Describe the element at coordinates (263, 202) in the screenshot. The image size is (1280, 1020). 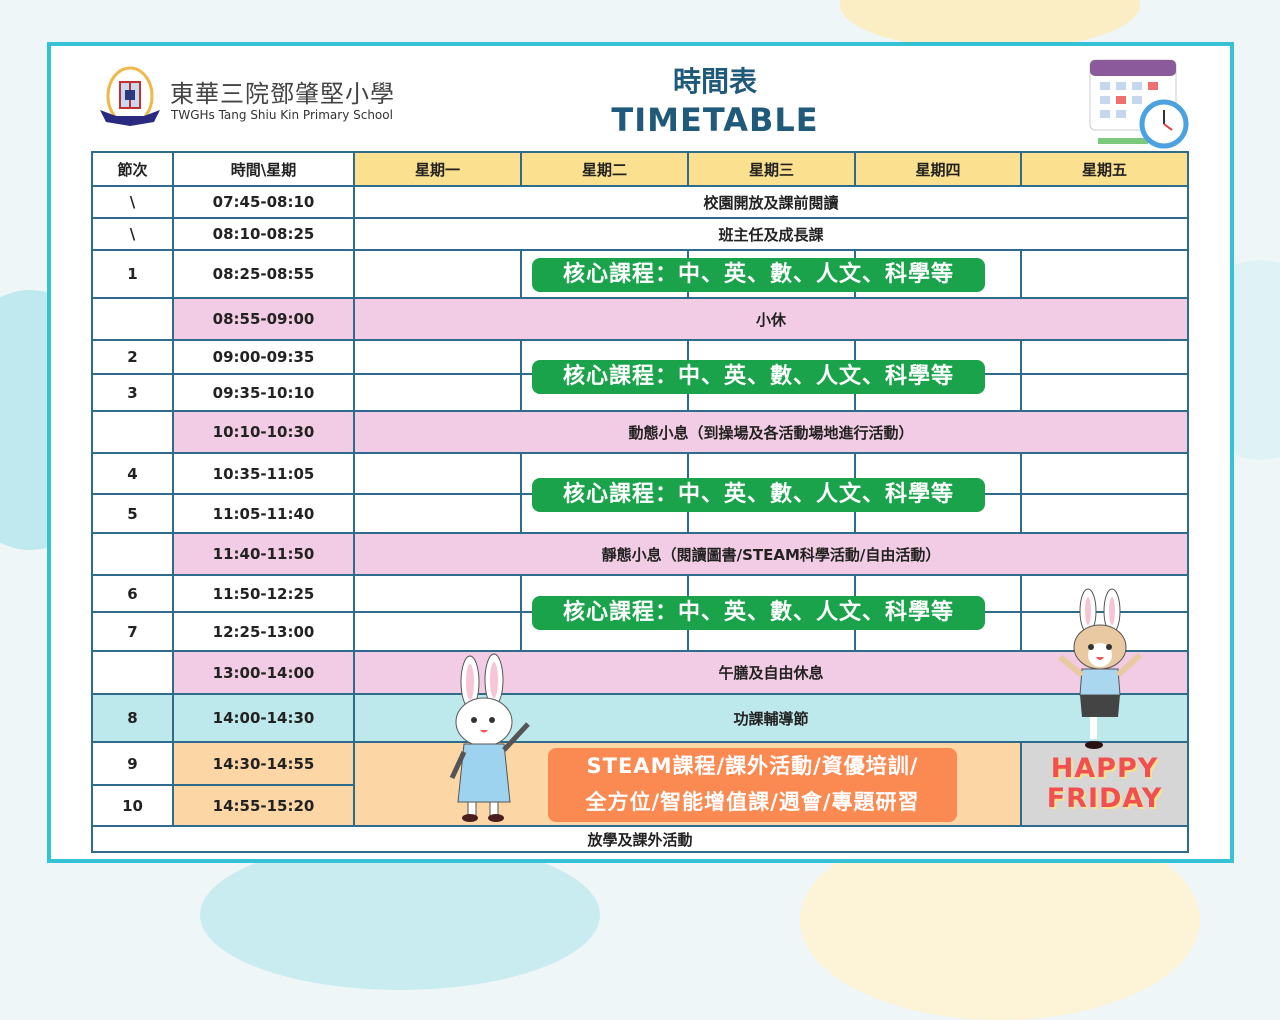
I see `time-cell: 07:45-08:10` at that location.